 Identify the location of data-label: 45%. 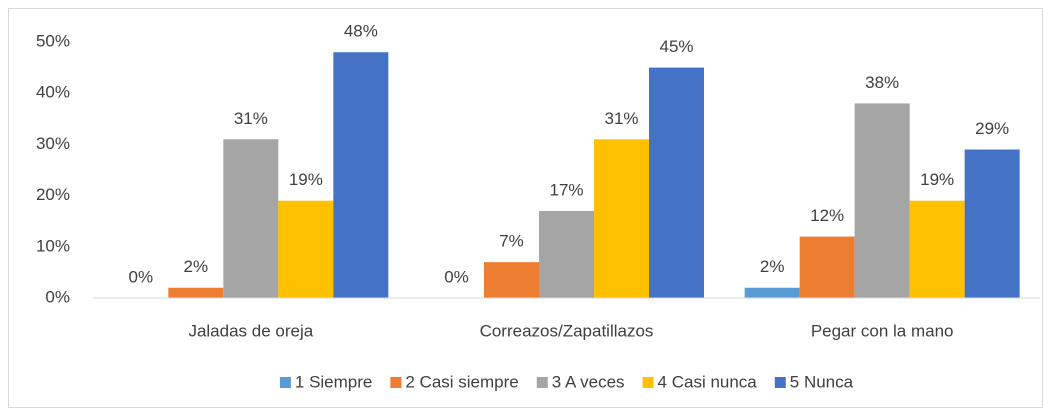
(676, 46).